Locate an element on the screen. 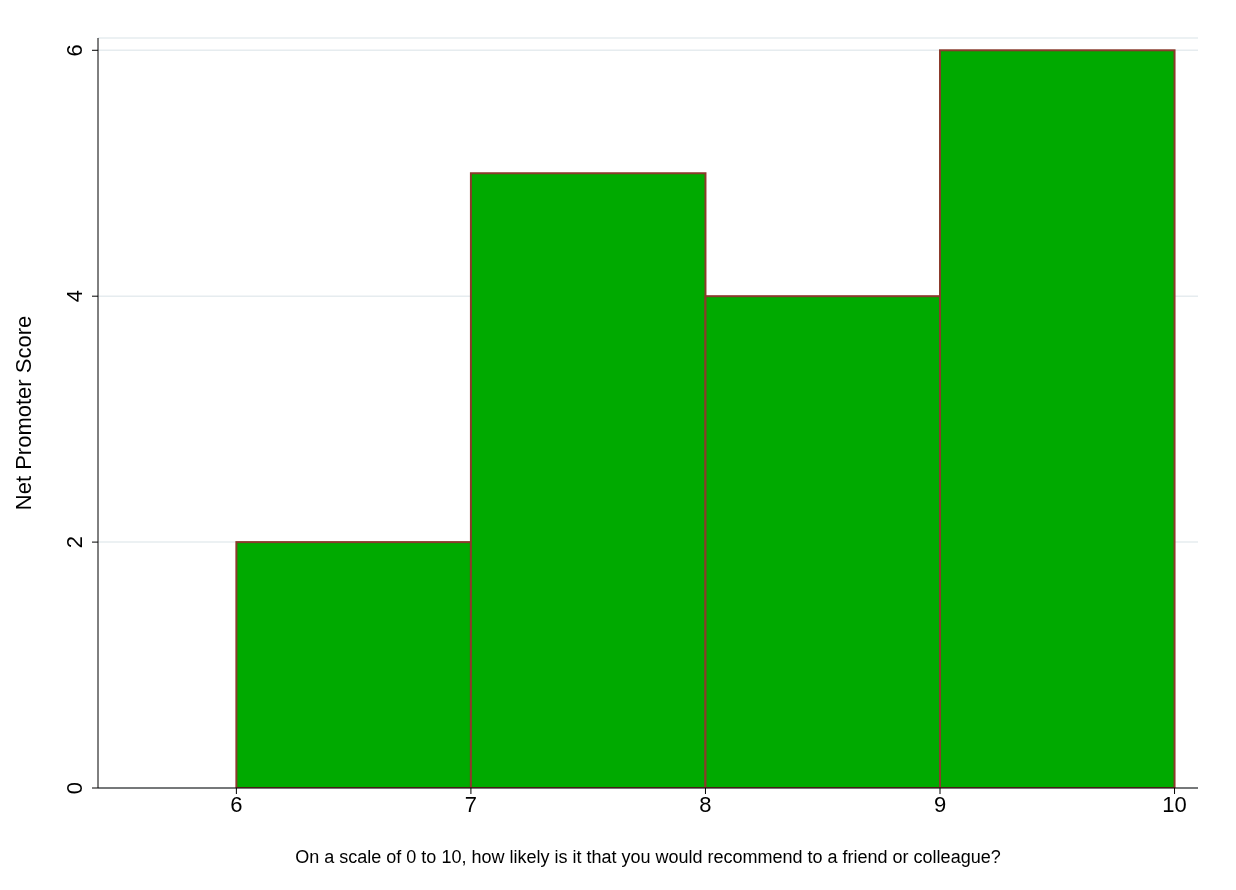 The image size is (1236, 890). x-tick-label: 10 is located at coordinates (1174, 804).